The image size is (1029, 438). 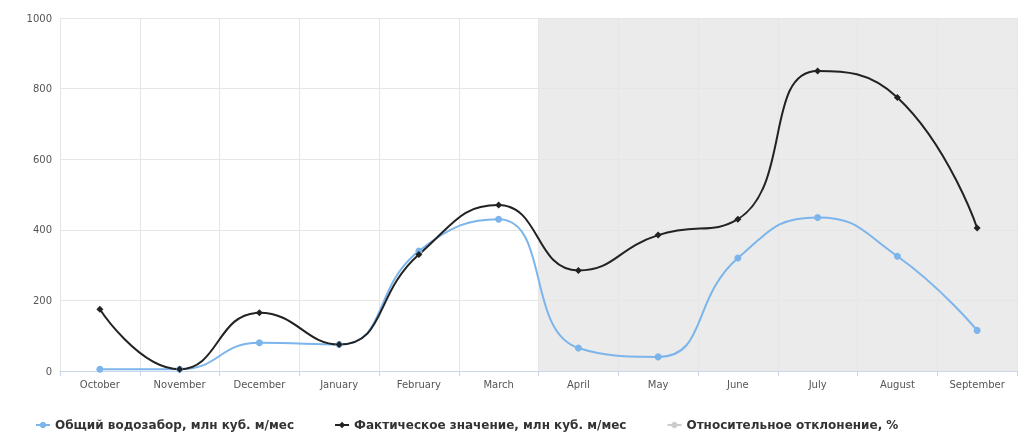 I want to click on y-tick-label: 200, so click(x=42, y=300).